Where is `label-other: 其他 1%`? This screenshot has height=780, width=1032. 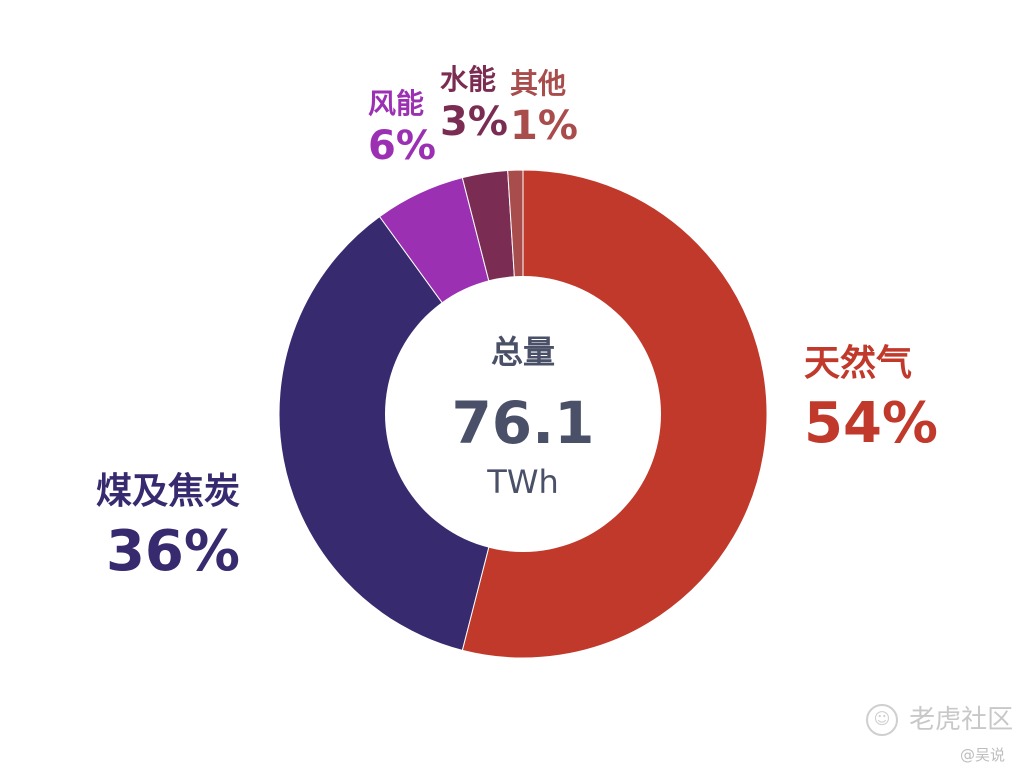
label-other: 其他 1% is located at coordinates (544, 108).